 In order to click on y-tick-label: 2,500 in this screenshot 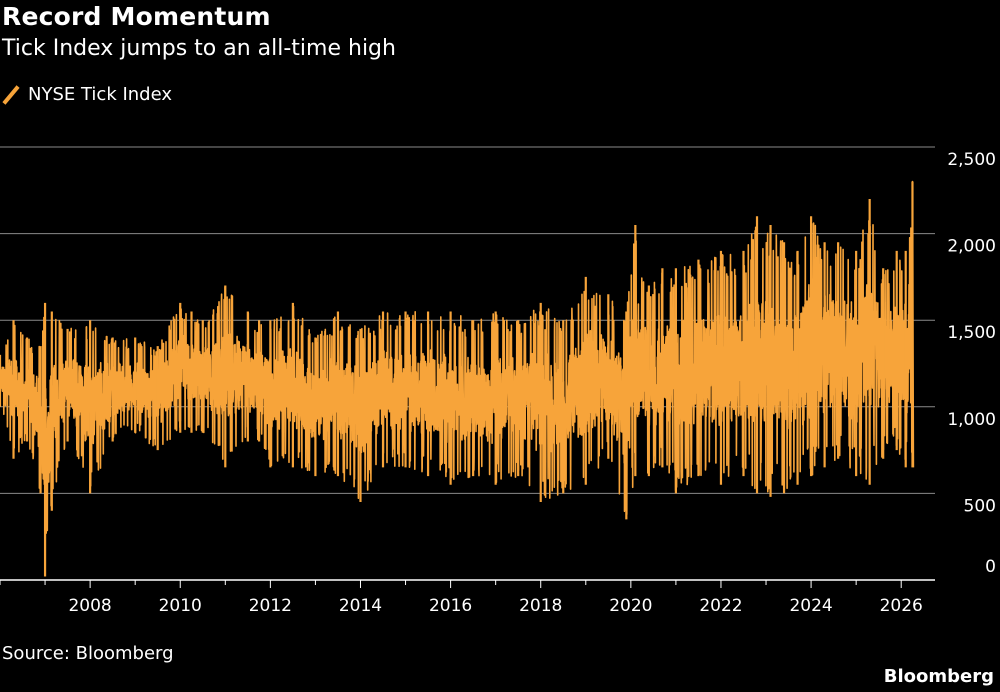, I will do `click(971, 160)`.